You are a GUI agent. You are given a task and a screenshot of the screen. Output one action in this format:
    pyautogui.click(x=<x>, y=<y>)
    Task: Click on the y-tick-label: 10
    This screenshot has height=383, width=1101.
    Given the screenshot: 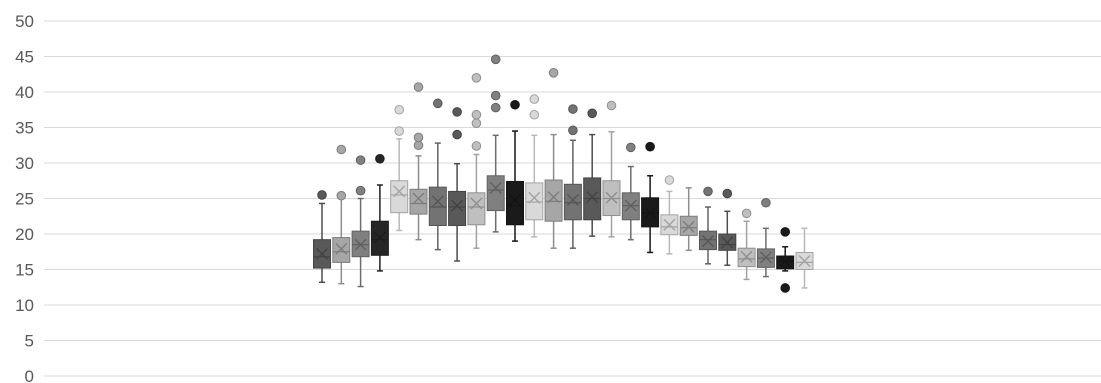 What is the action you would take?
    pyautogui.click(x=24, y=305)
    